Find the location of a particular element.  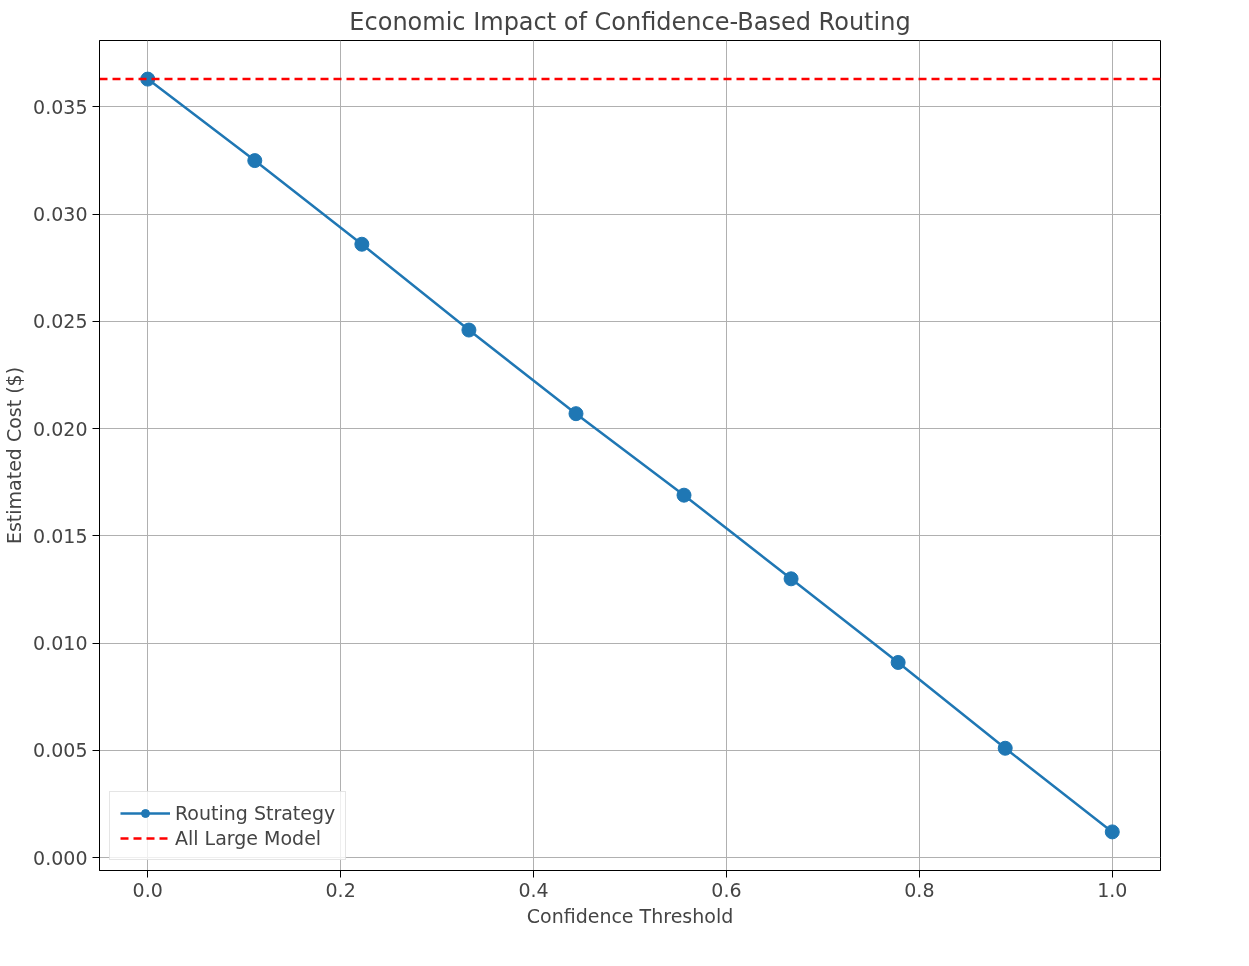

y-tick-label: 0.035 is located at coordinates (60, 106).